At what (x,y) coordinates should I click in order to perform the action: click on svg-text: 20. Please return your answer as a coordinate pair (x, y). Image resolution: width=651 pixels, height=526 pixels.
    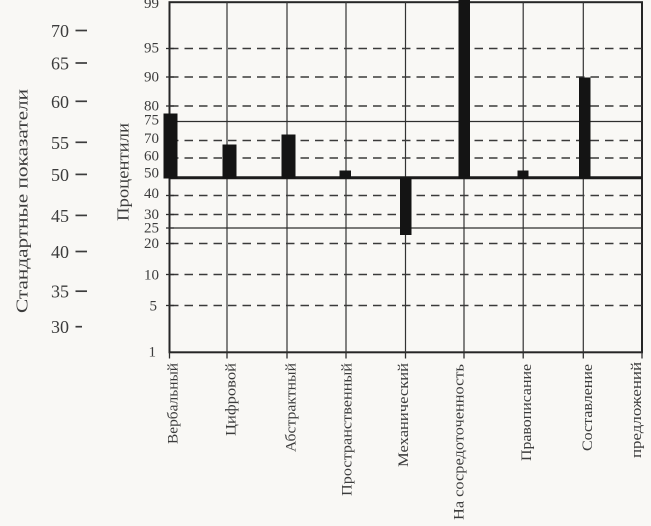
    Looking at the image, I should click on (151, 244).